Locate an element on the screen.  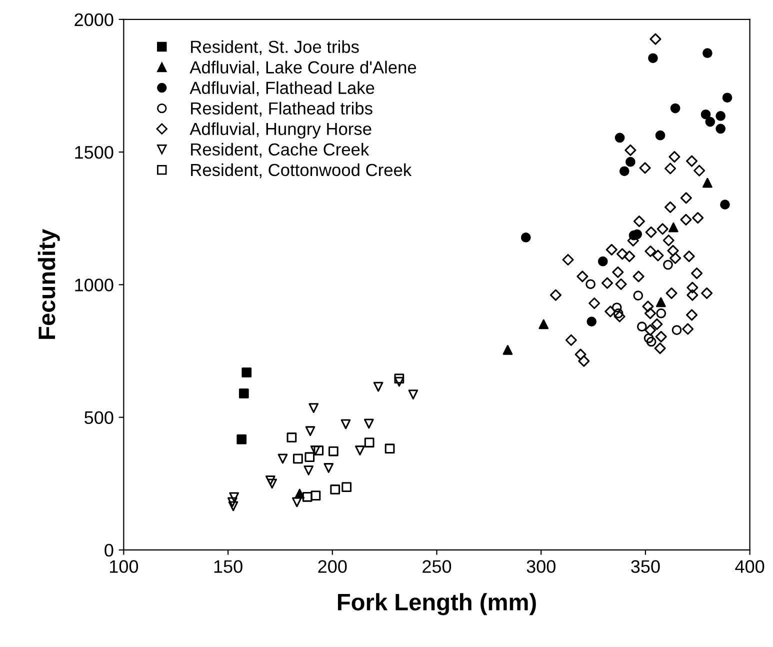
y-tick-label: 1500 is located at coordinates (94, 152).